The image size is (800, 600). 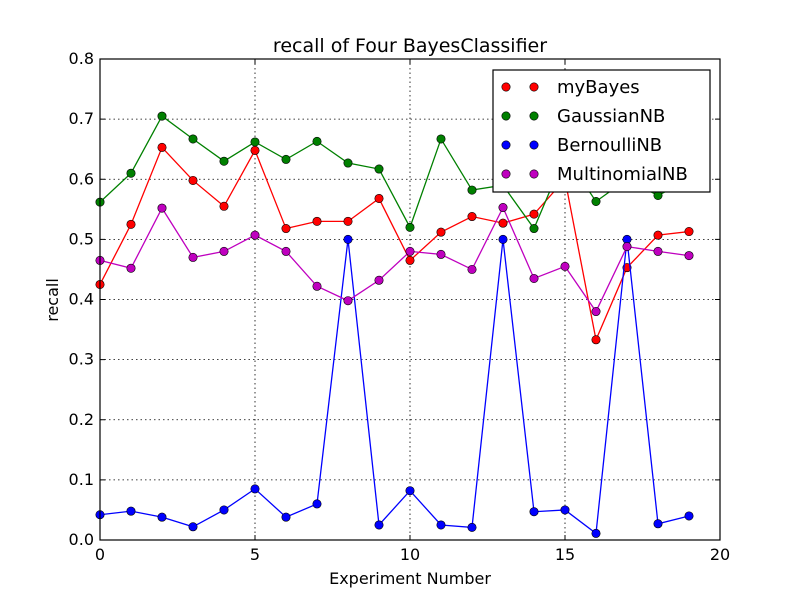 I want to click on legend-item-multinomialnb: MultinomialNB, so click(x=594, y=174).